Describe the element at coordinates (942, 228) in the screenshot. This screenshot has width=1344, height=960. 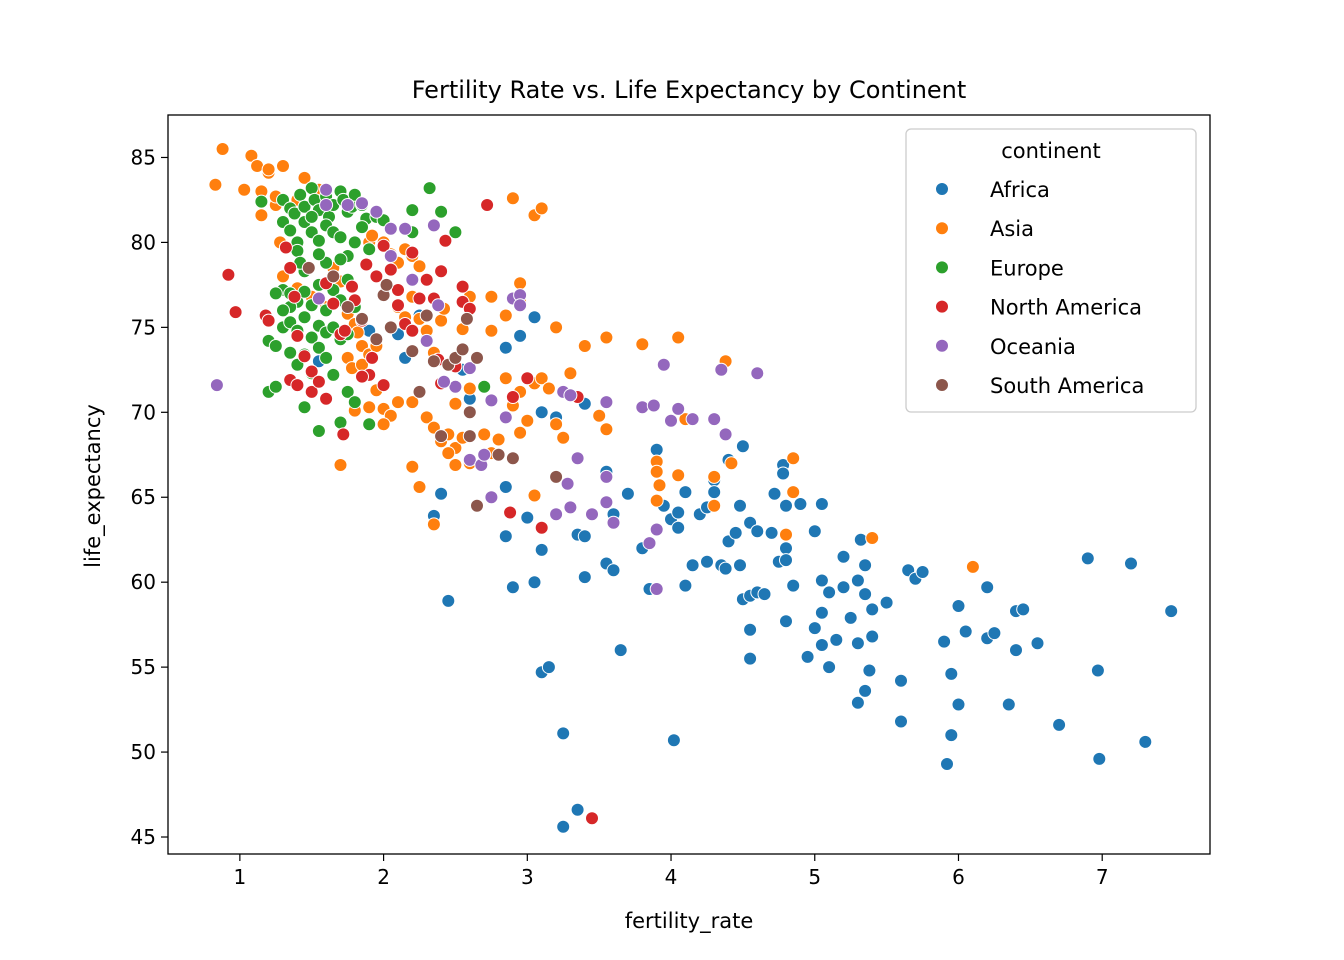
I see `legend-marker-asia` at that location.